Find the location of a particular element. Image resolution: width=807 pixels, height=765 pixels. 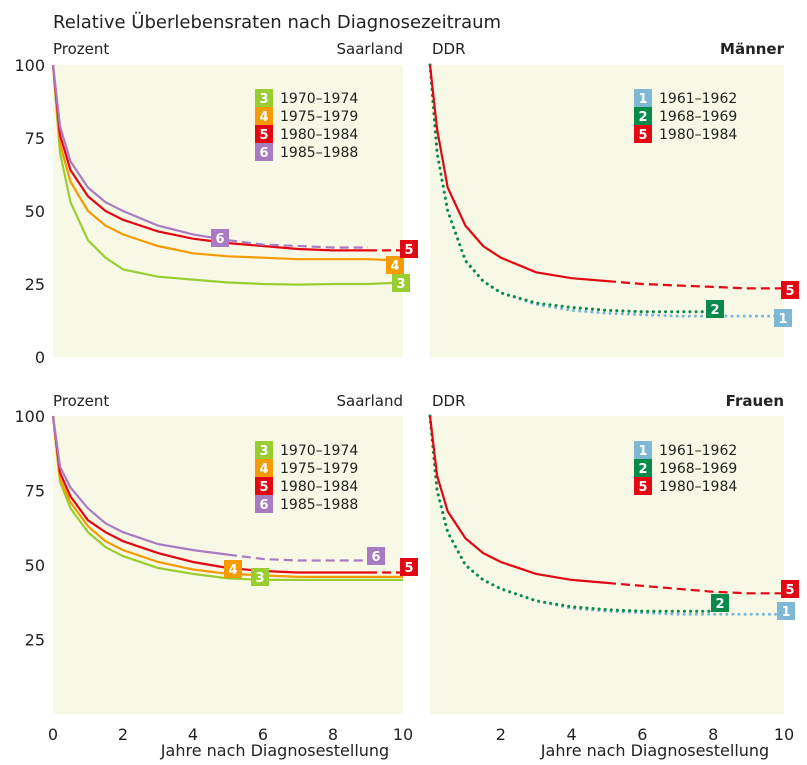

women-ddr-xtick-4: 4 is located at coordinates (572, 734).